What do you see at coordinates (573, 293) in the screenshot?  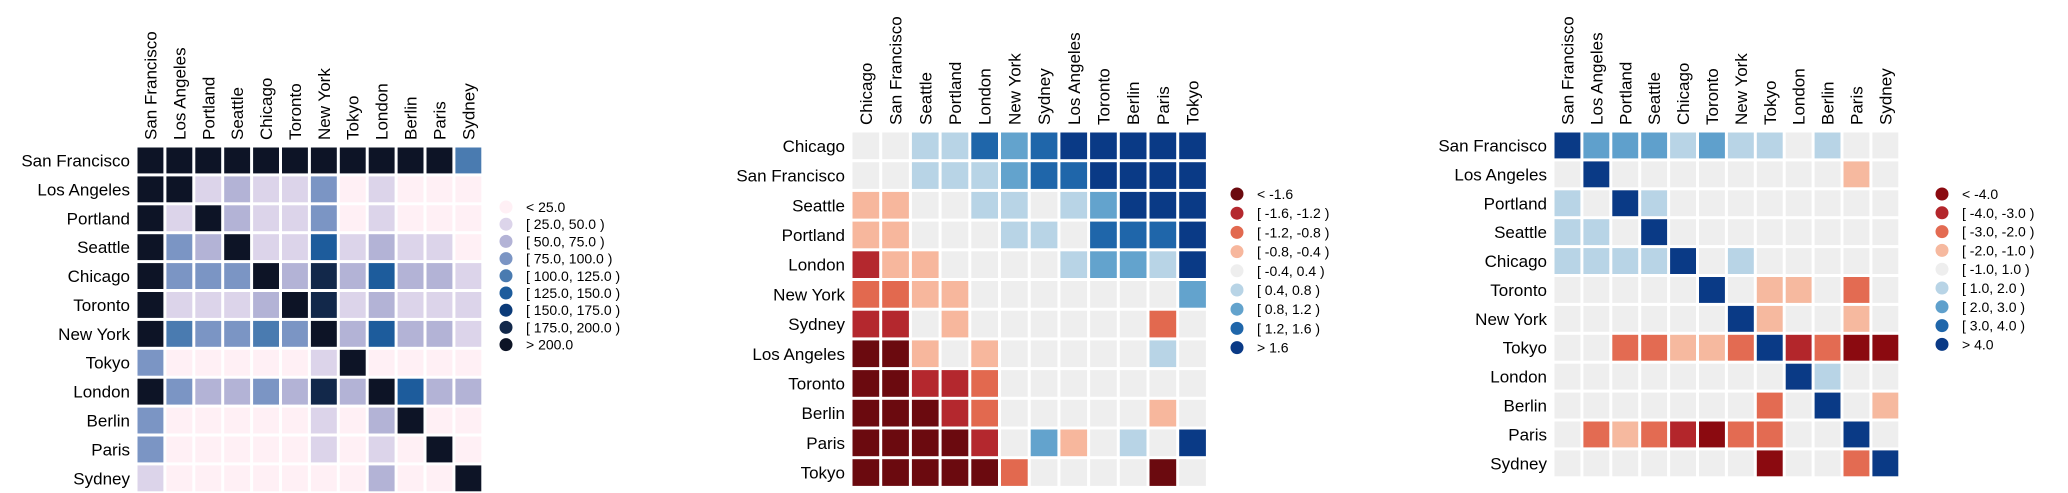 I see `legend-label: [ 125.0, 150.0 )` at bounding box center [573, 293].